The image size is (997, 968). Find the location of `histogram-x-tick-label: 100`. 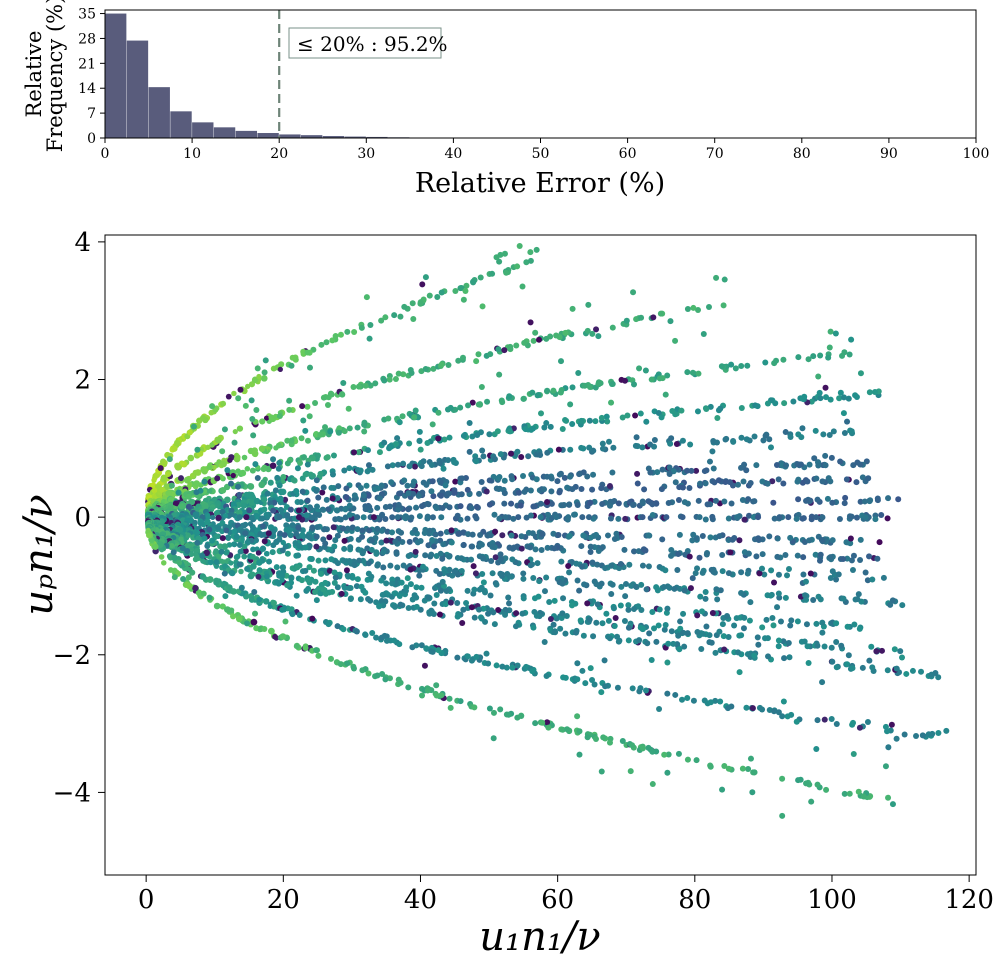

histogram-x-tick-label: 100 is located at coordinates (976, 154).